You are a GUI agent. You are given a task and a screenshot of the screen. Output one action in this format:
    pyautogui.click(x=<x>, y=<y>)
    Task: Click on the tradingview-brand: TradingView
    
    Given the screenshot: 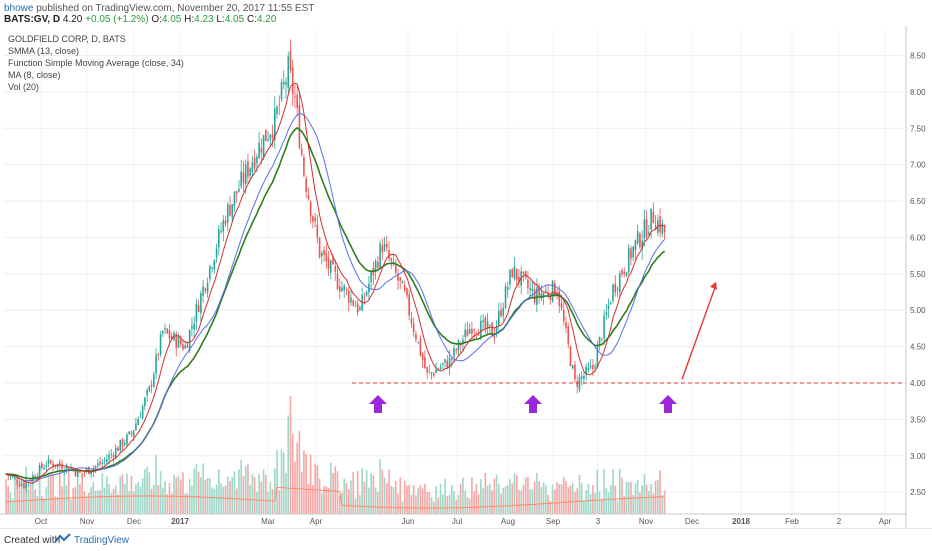 What is the action you would take?
    pyautogui.click(x=102, y=540)
    